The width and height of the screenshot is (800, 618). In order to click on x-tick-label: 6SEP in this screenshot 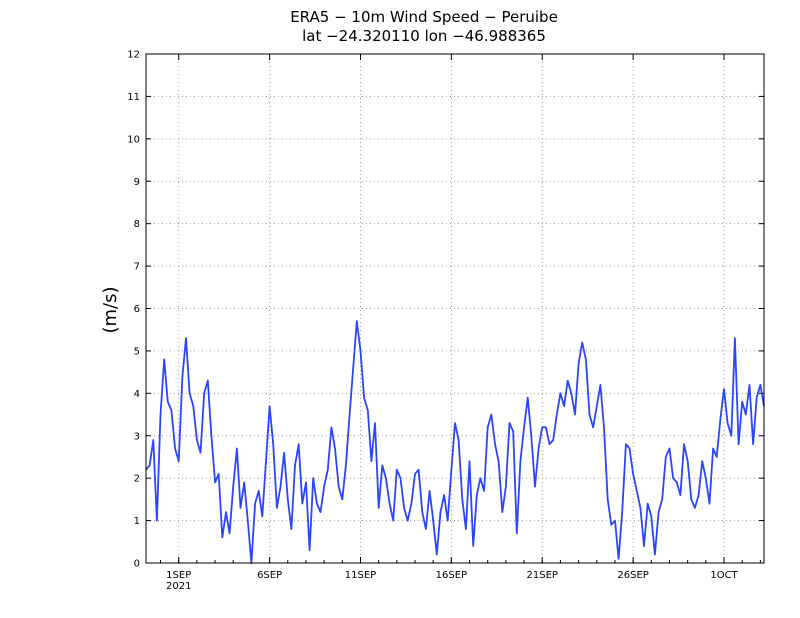, I will do `click(269, 575)`.